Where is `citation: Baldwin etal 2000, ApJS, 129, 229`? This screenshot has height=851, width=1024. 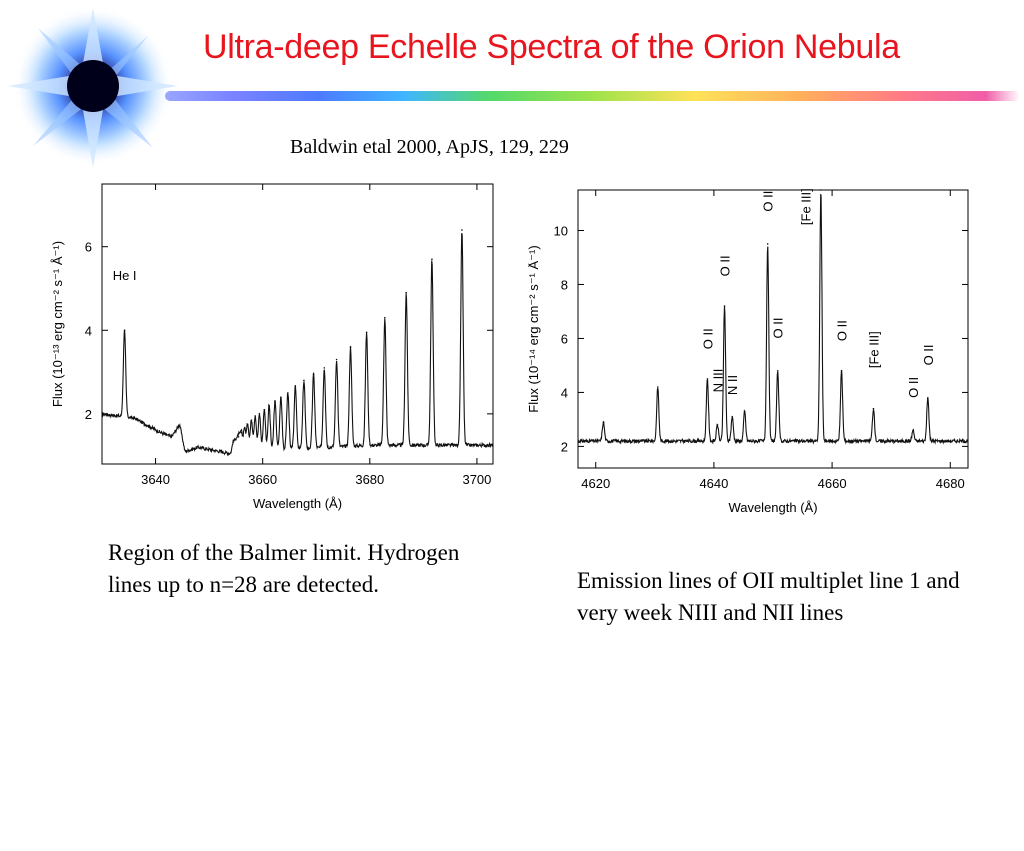
citation: Baldwin etal 2000, ApJS, 129, 229 is located at coordinates (429, 147).